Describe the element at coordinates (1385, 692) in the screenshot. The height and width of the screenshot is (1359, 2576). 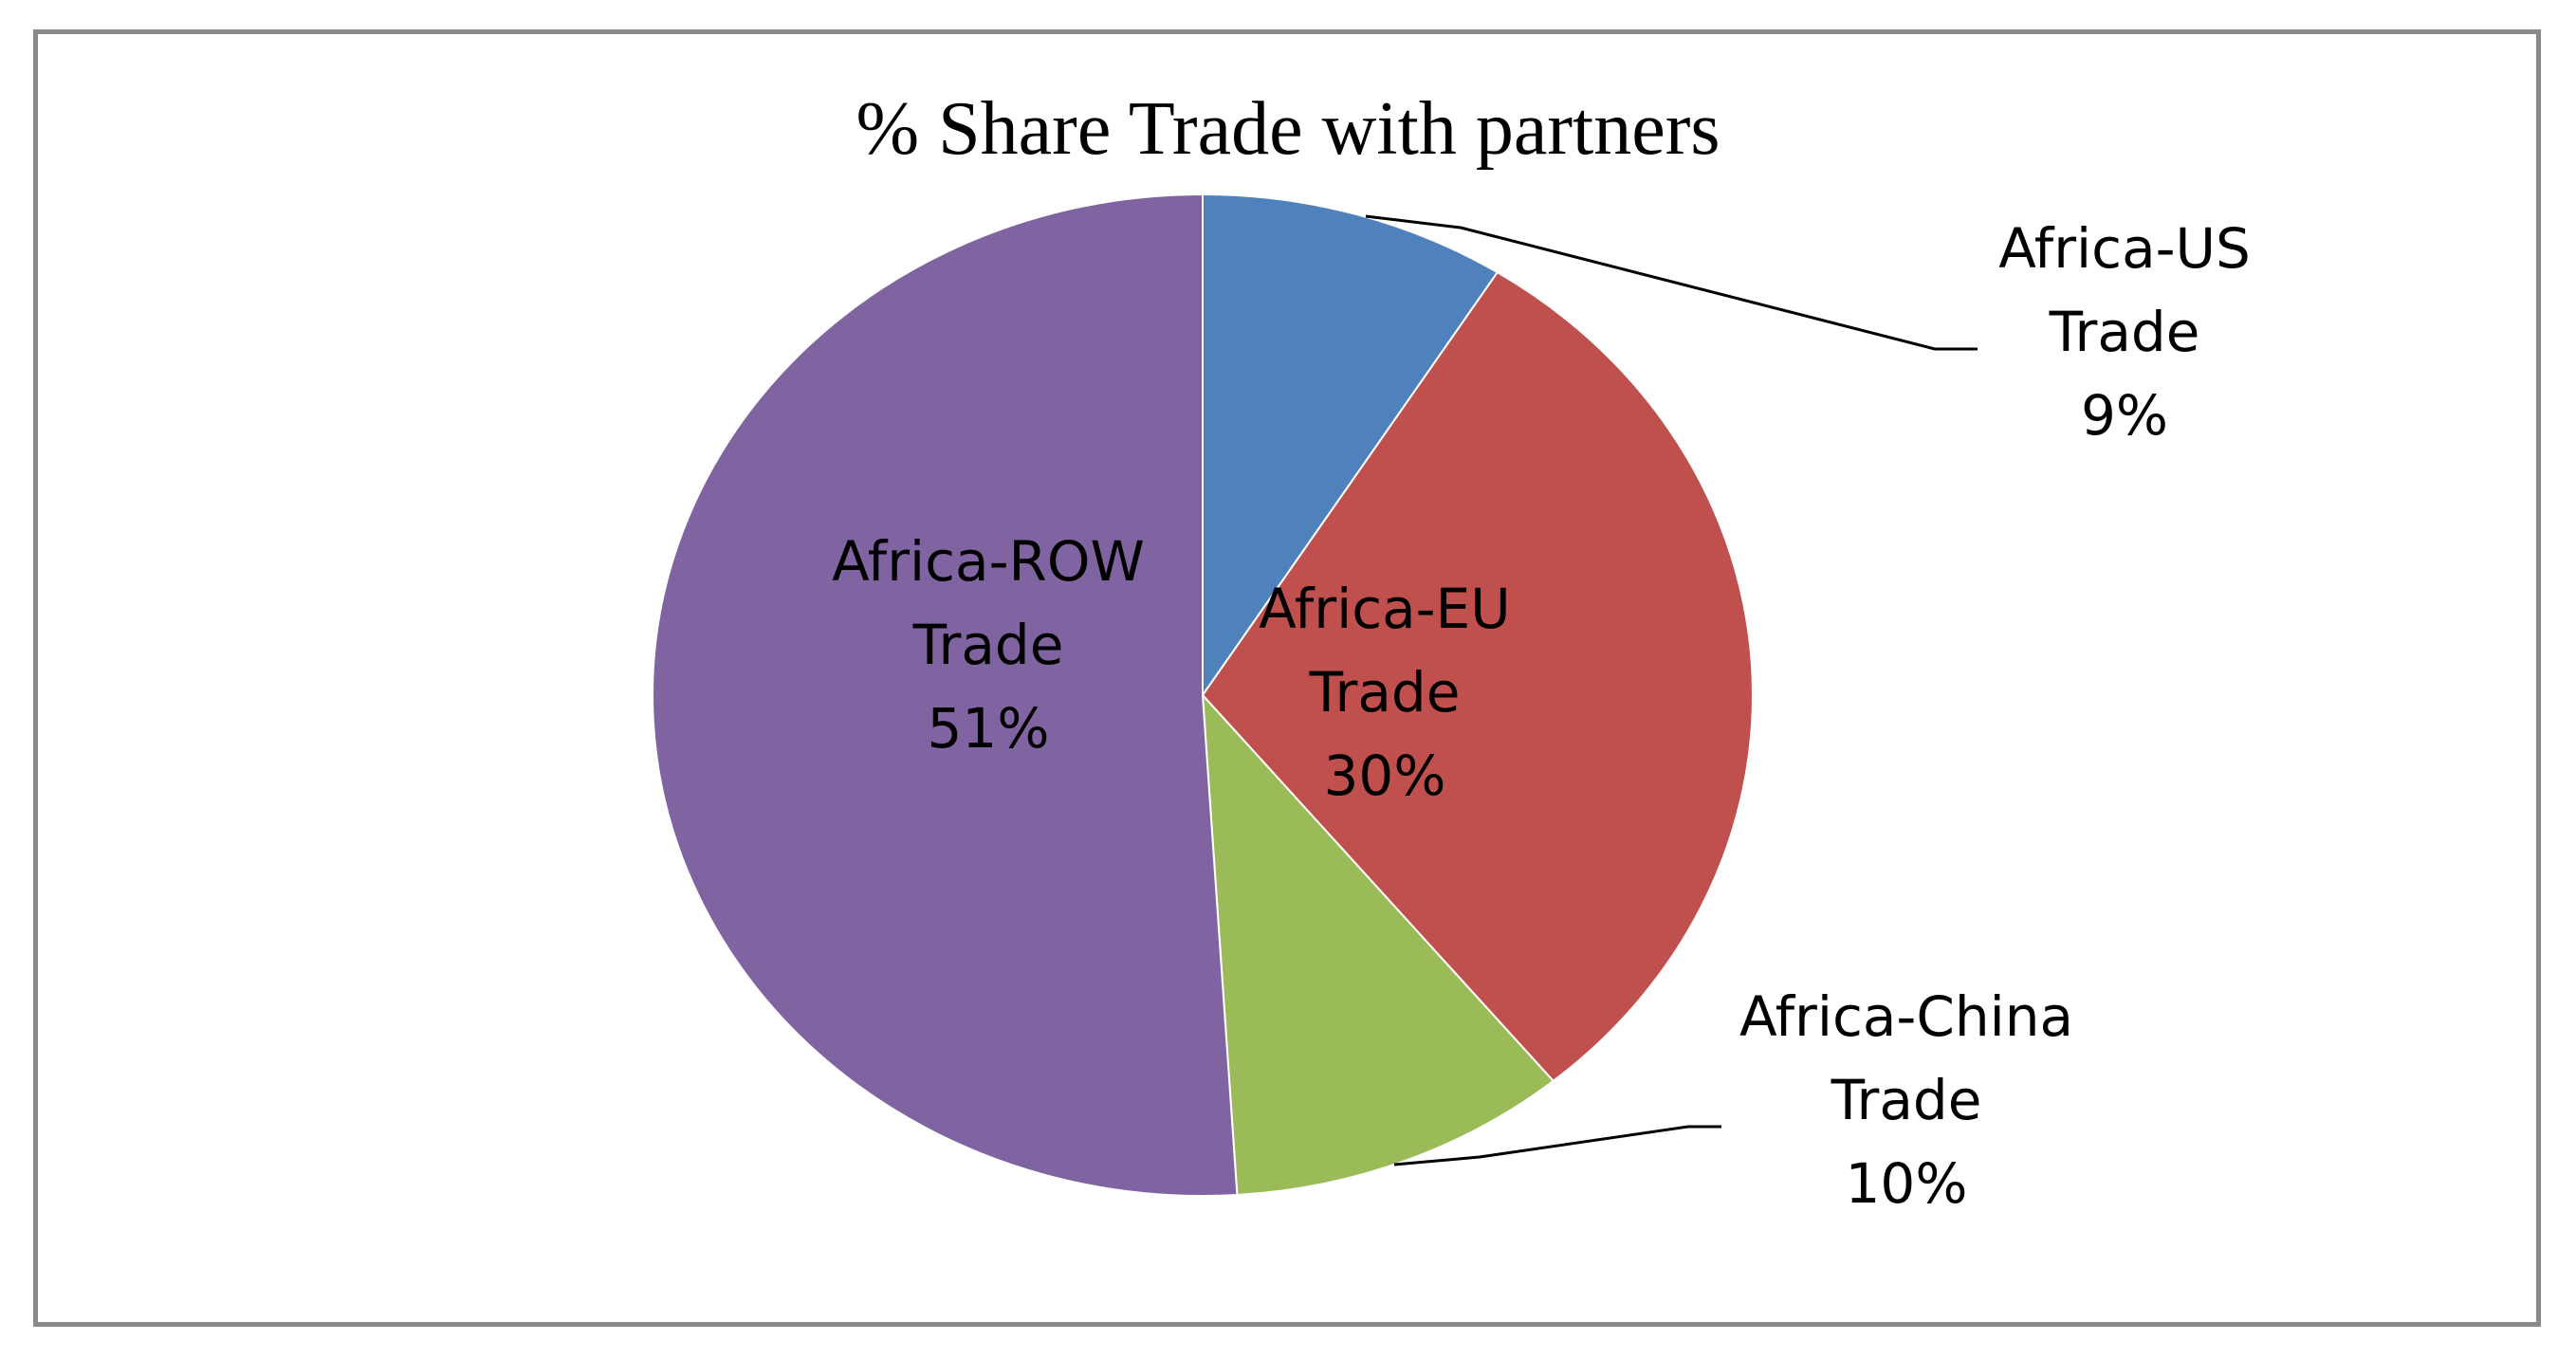
I see `slice-label-africa-eu-line-2: Trade` at that location.